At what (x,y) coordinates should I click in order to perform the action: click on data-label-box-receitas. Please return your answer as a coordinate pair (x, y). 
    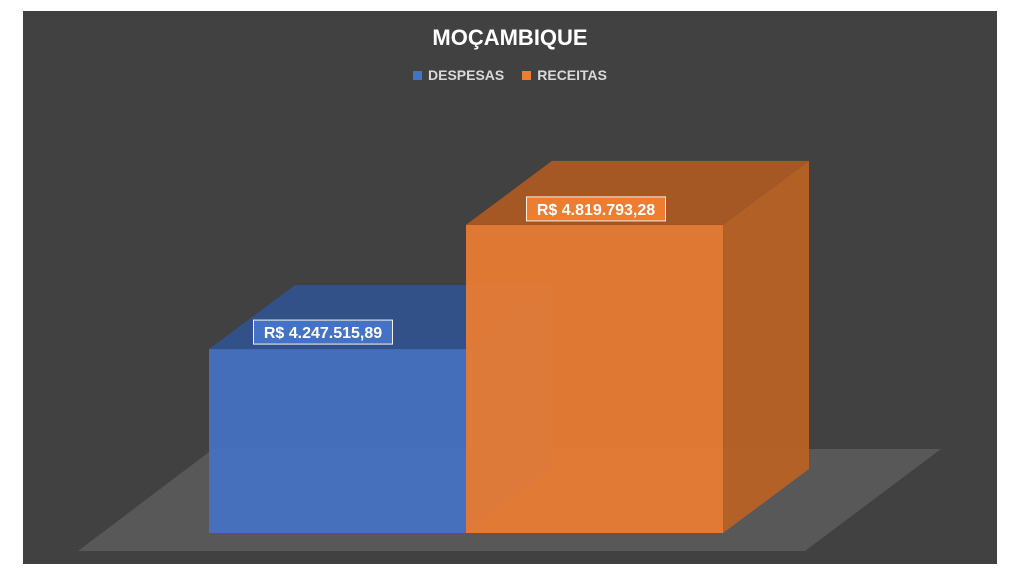
    Looking at the image, I should click on (596, 209).